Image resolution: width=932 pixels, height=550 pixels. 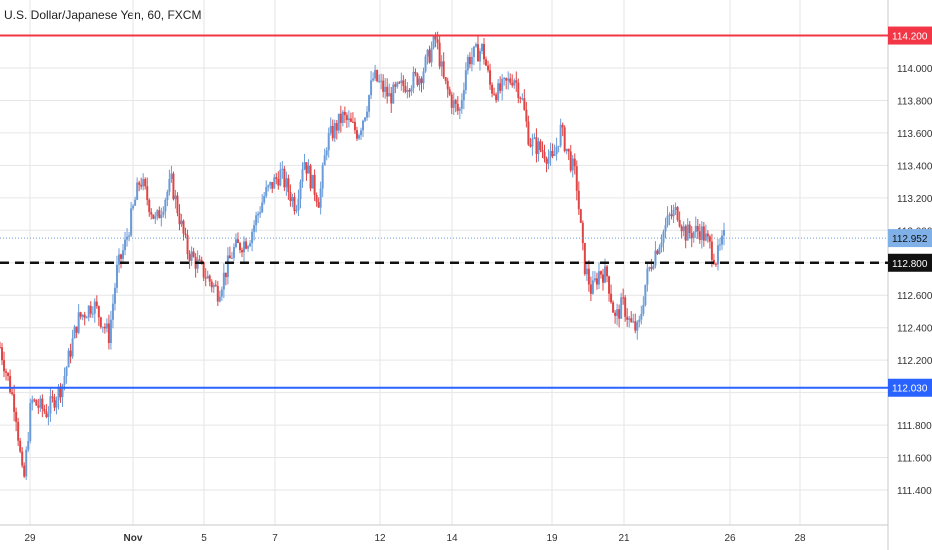 What do you see at coordinates (730, 538) in the screenshot?
I see `x-tick-label: 26` at bounding box center [730, 538].